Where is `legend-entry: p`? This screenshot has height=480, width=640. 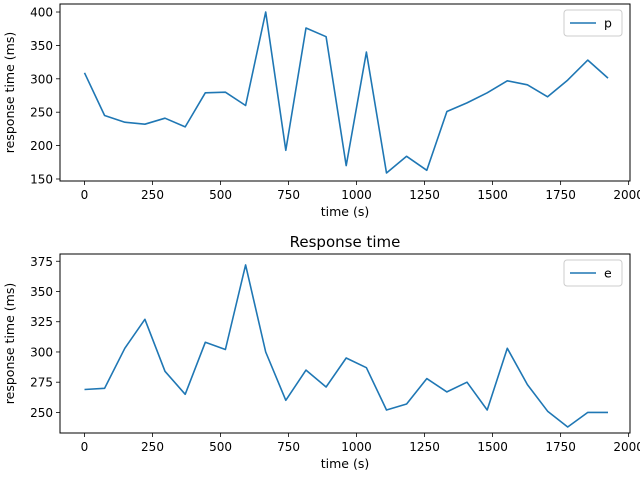
legend-entry: p is located at coordinates (608, 23).